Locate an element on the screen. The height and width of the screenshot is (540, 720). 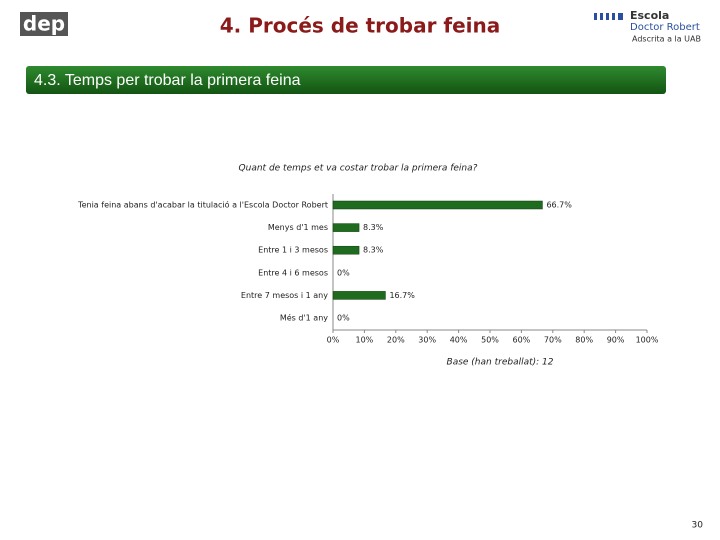
x-tick-label: 100% is located at coordinates (647, 340).